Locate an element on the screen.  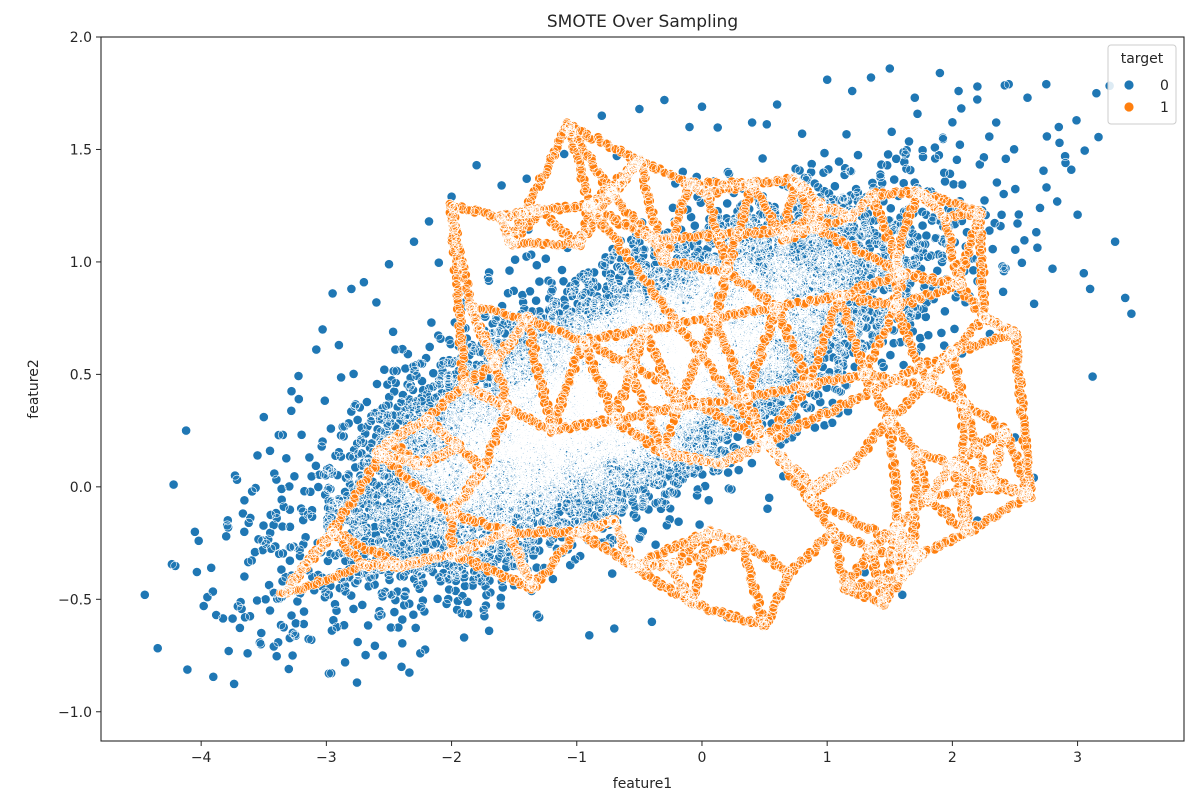
legend-label-0: 0 is located at coordinates (1164, 86).